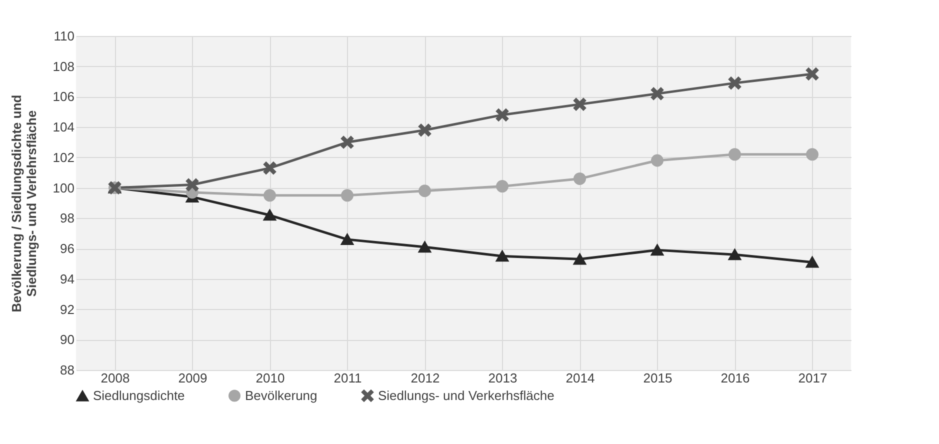 This screenshot has width=939, height=444. Describe the element at coordinates (466, 395) in the screenshot. I see `legend-label: Siedlungs- und Verkerhsfläche` at that location.